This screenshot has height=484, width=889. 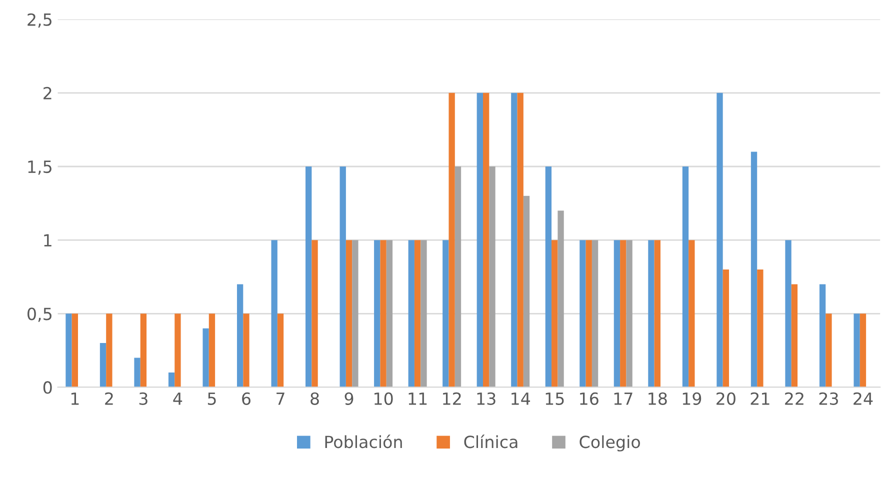 I want to click on x-tick-label: 16, so click(x=589, y=398).